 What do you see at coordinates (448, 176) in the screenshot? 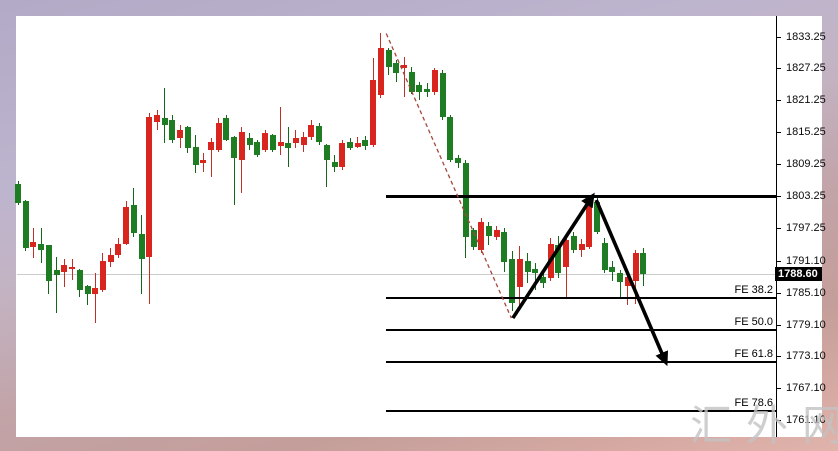
I see `dashed-downtrend-line` at bounding box center [448, 176].